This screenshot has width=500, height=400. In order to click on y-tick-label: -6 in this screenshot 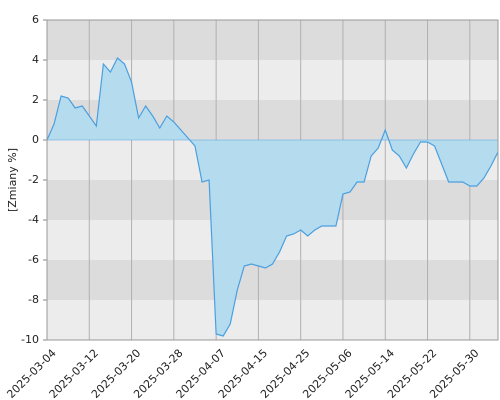, I will do `click(33, 259)`.